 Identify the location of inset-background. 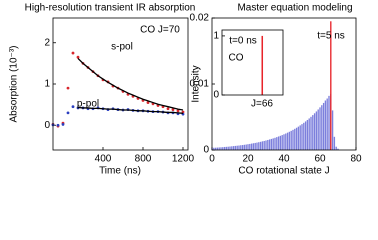
(252, 62).